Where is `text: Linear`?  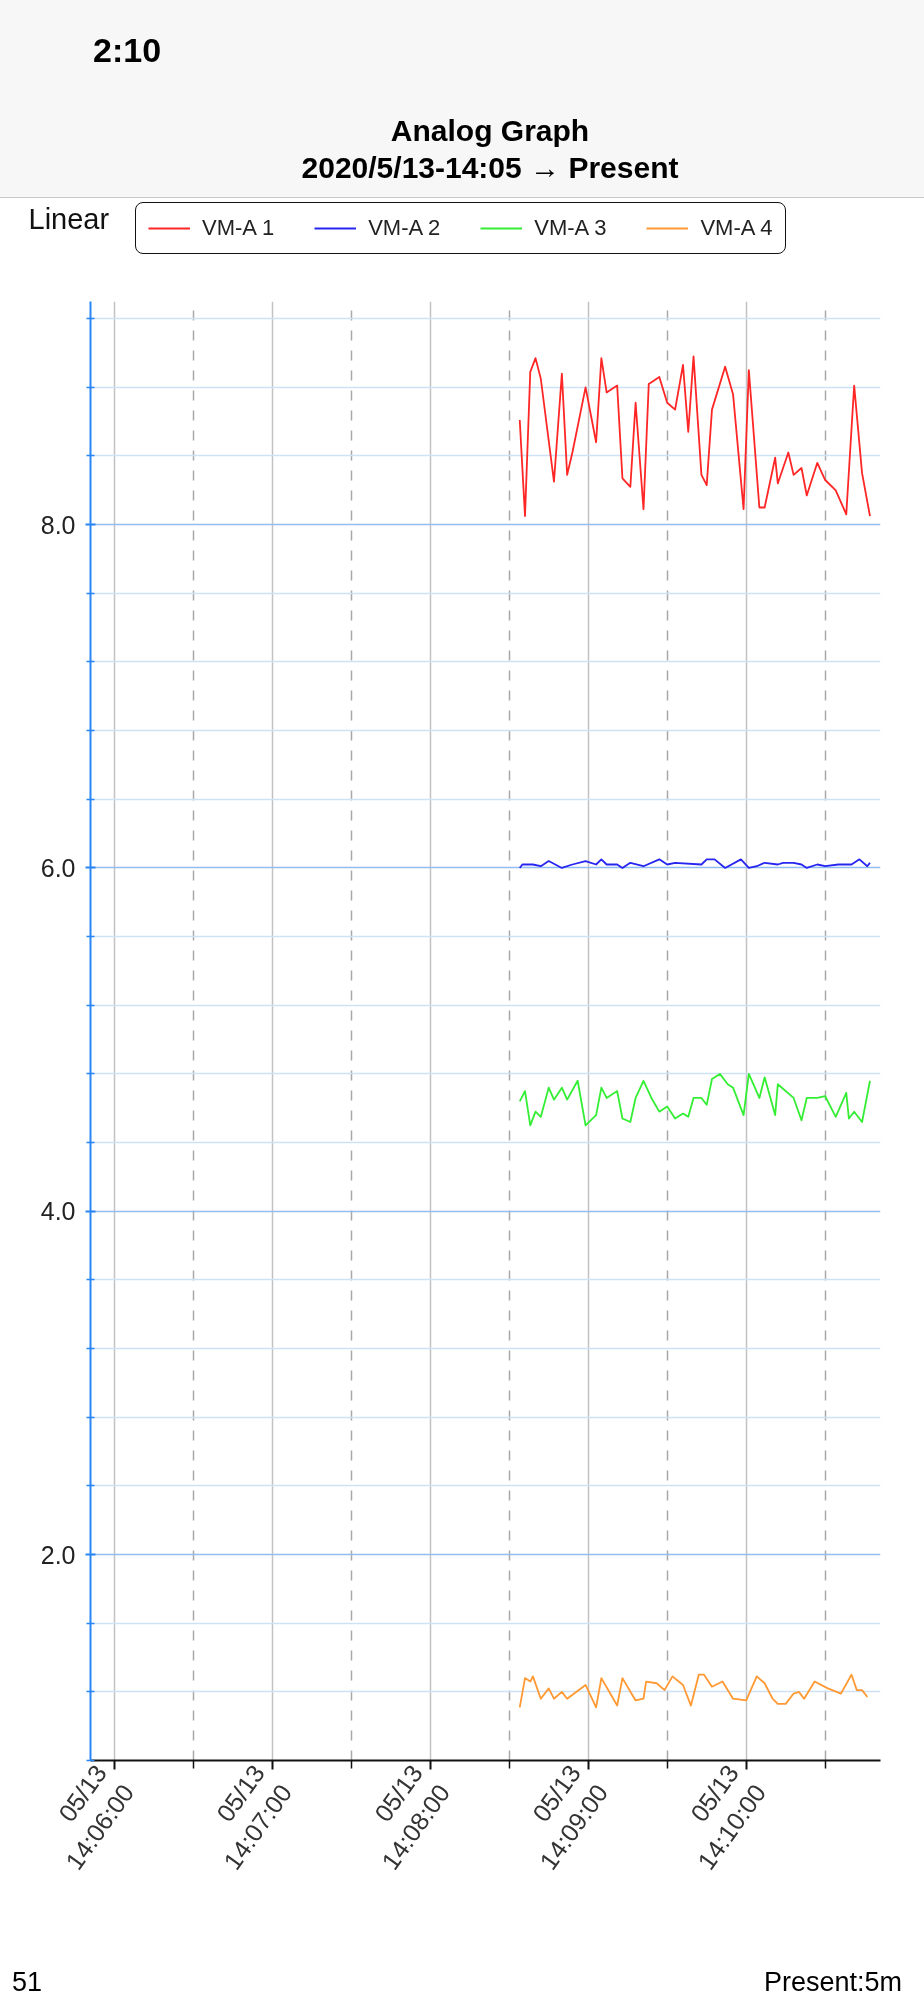
text: Linear is located at coordinates (69, 218).